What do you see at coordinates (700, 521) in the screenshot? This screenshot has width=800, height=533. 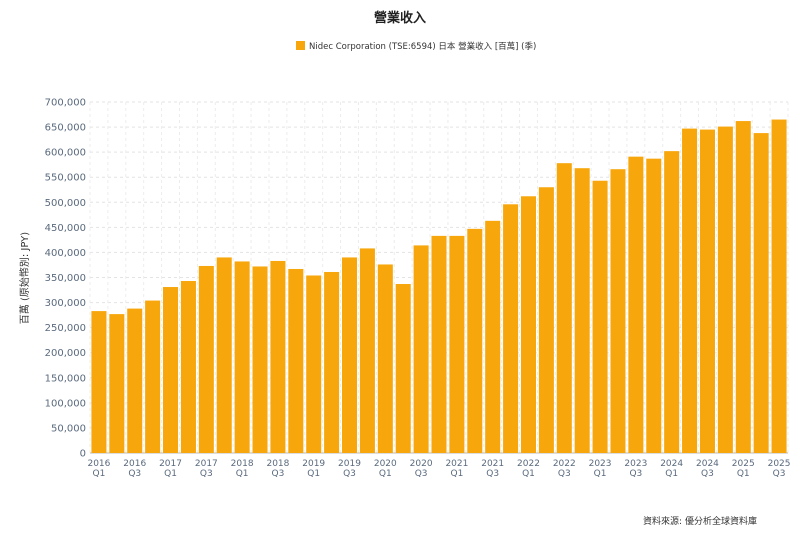 I see `source: 資料來源: 優分析全球資料庫` at bounding box center [700, 521].